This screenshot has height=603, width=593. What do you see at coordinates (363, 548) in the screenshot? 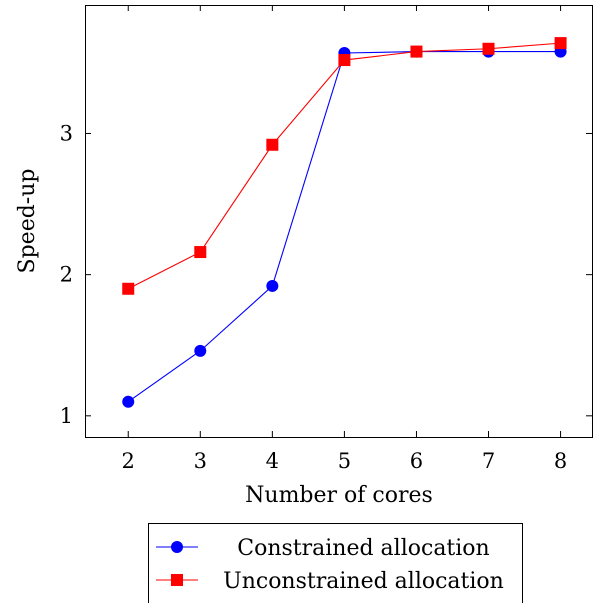
I see `legend-label: Constrained allocation` at bounding box center [363, 548].